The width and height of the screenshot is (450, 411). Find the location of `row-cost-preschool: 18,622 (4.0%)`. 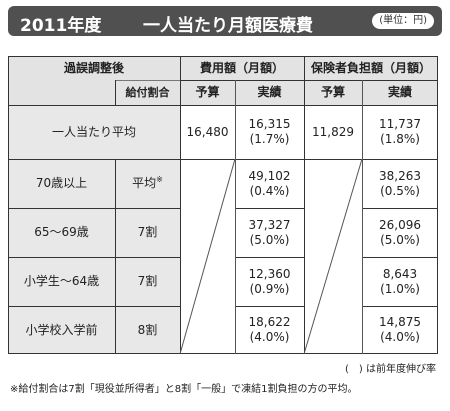

row-cost-preschool: 18,622 (4.0%) is located at coordinates (269, 330).